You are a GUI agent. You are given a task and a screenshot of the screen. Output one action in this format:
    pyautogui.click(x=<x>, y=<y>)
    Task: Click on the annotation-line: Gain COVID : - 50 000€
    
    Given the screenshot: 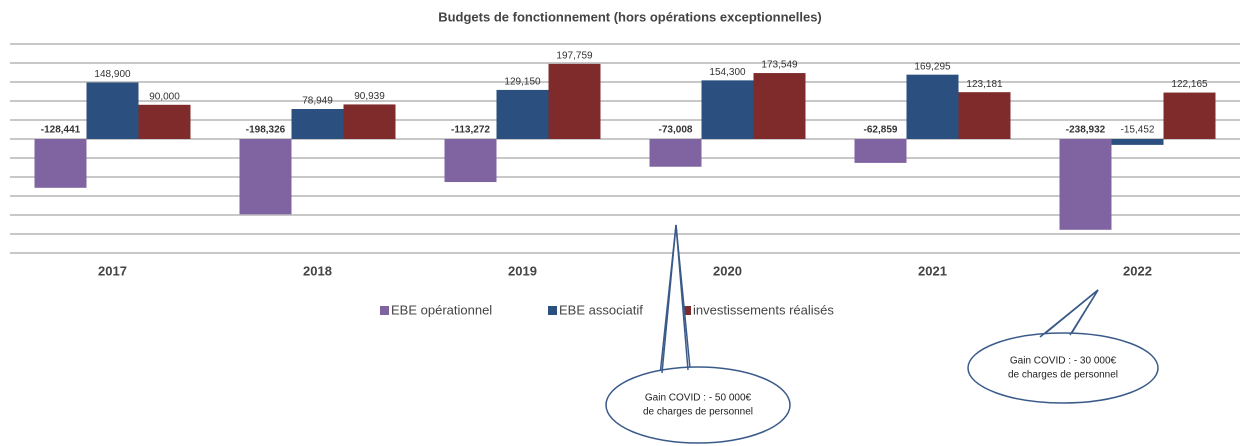 What is the action you would take?
    pyautogui.click(x=698, y=398)
    